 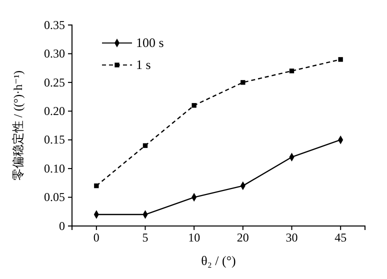 What do you see at coordinates (292, 237) in the screenshot?
I see `x-tick-label: 30` at bounding box center [292, 237].